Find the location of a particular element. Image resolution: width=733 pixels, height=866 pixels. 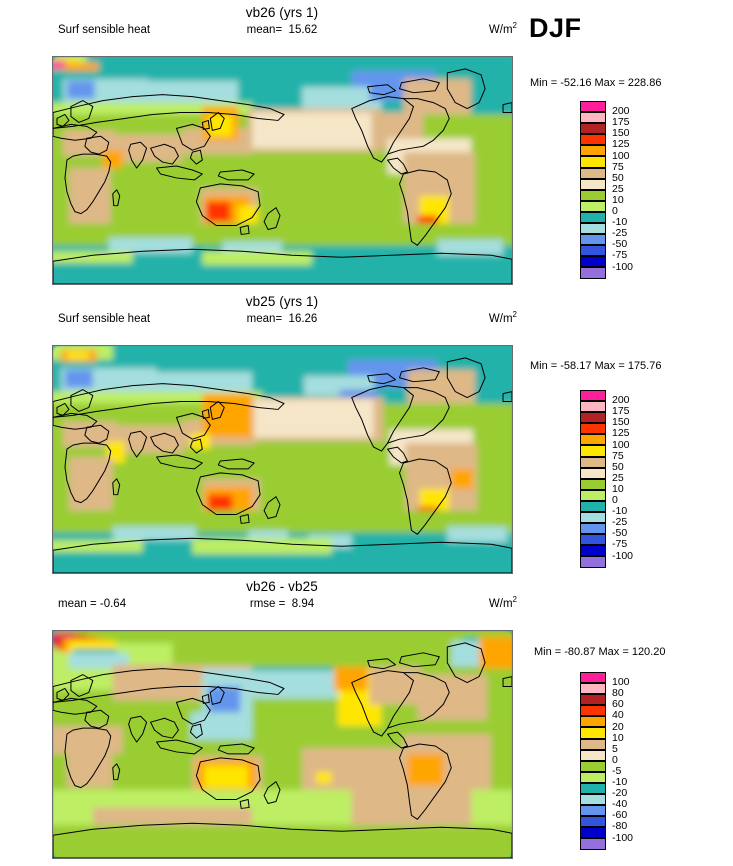

colorbar-tick-label: 50 is located at coordinates (618, 177).